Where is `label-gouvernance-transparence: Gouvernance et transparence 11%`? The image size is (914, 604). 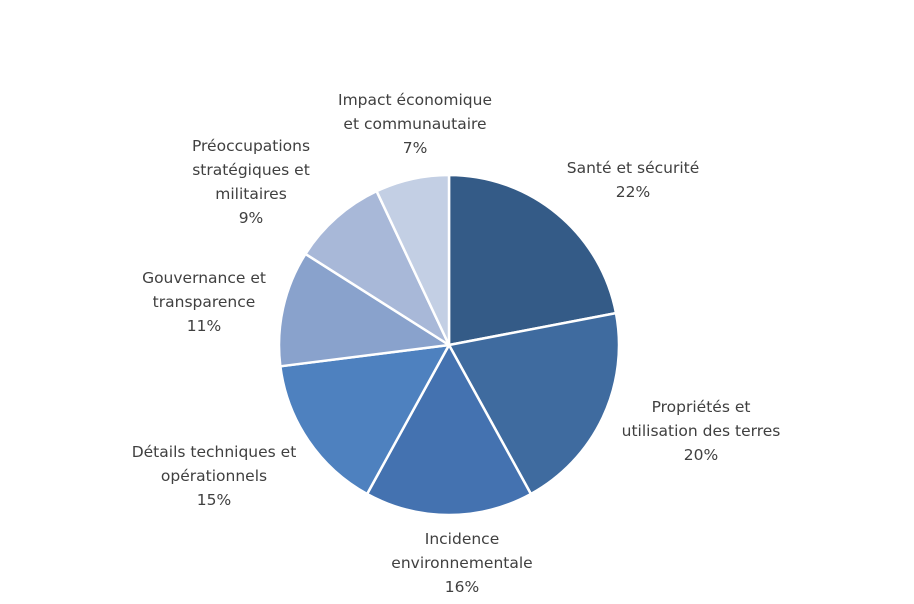 label-gouvernance-transparence: Gouvernance et transparence 11% is located at coordinates (204, 302).